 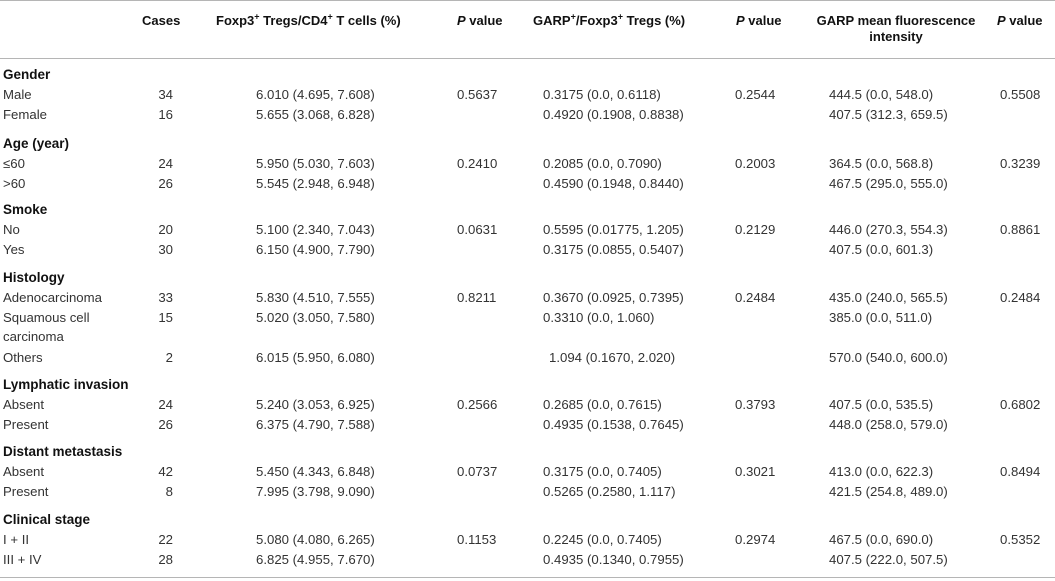 What do you see at coordinates (14, 249) in the screenshot?
I see `row-label: Yes` at bounding box center [14, 249].